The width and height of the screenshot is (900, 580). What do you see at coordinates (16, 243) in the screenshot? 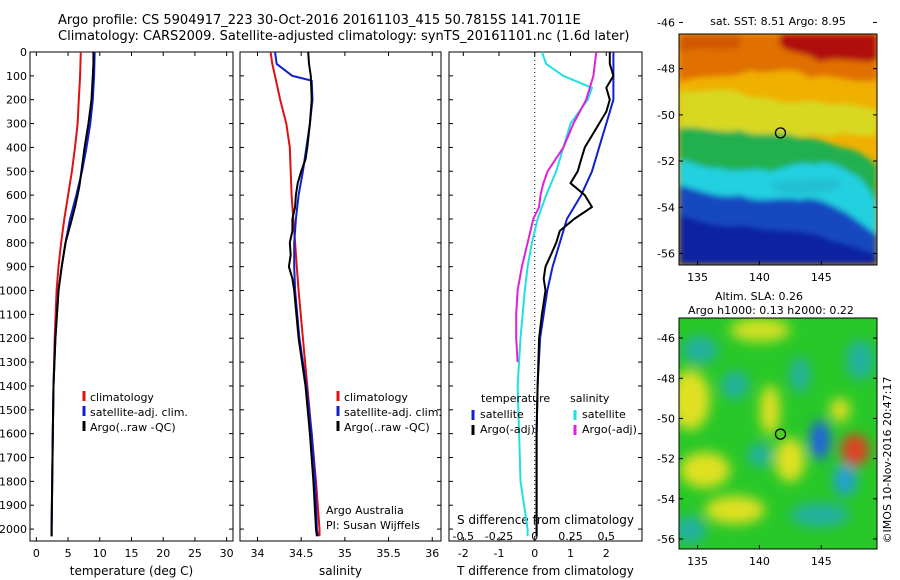
I see `y-tick-label: 800` at bounding box center [16, 243].